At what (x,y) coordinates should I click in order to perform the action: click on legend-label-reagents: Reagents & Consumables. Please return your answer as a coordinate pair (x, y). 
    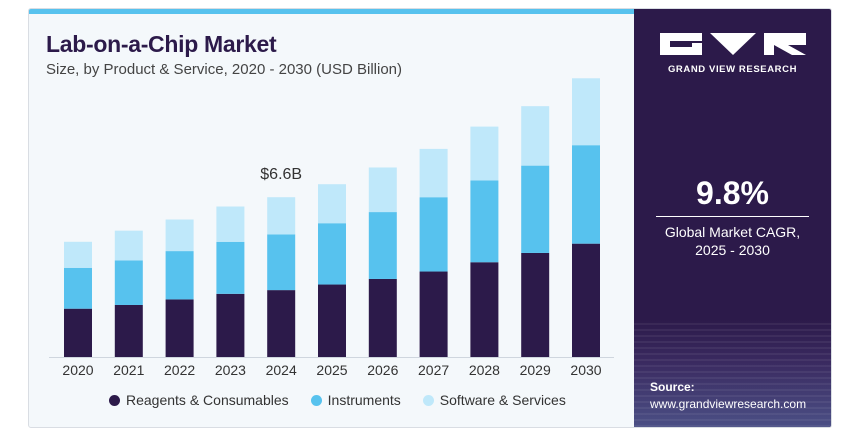
    Looking at the image, I should click on (207, 400).